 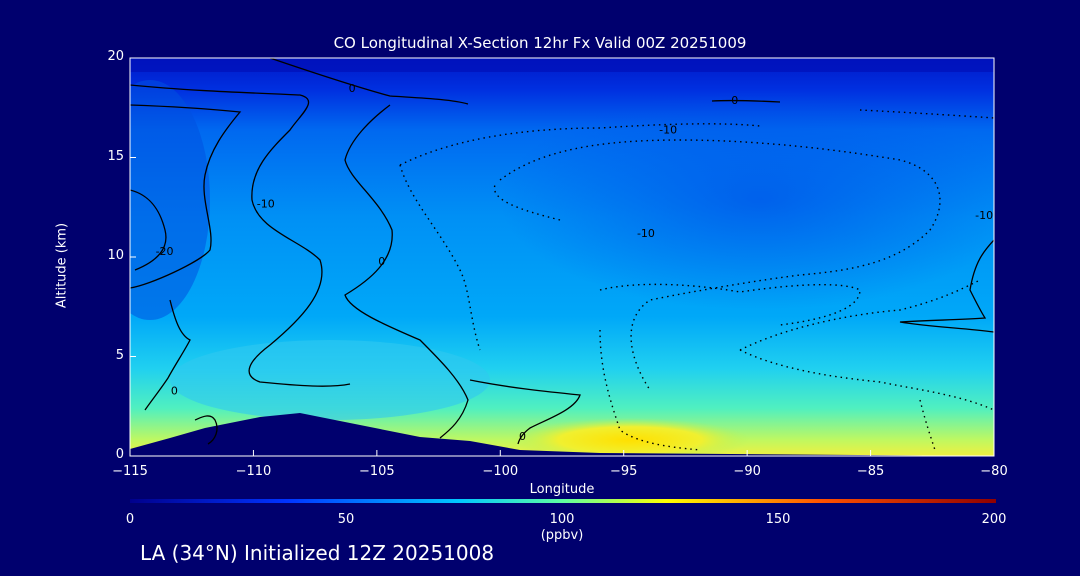 What do you see at coordinates (778, 519) in the screenshot?
I see `colorbar-tick-label: 150` at bounding box center [778, 519].